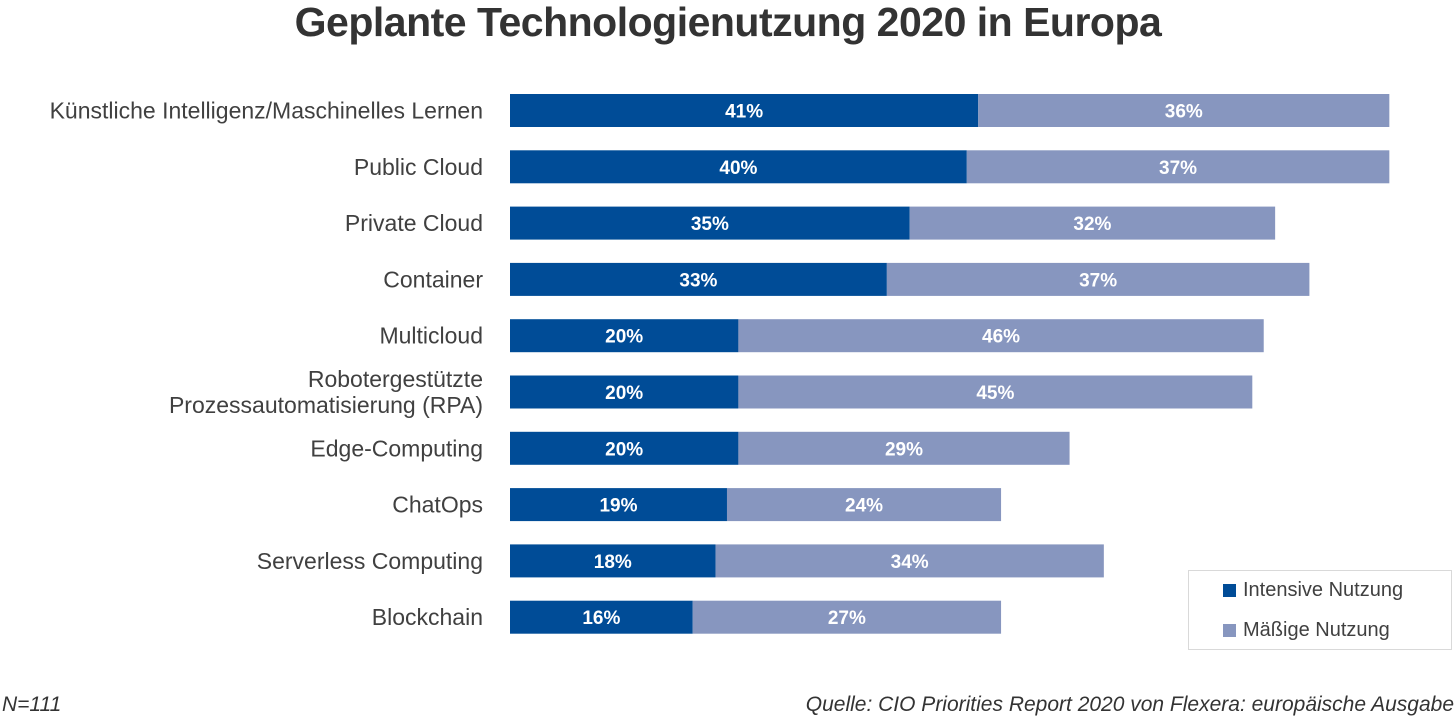 This screenshot has height=720, width=1456. I want to click on category-label: Blockchain, so click(427, 617).